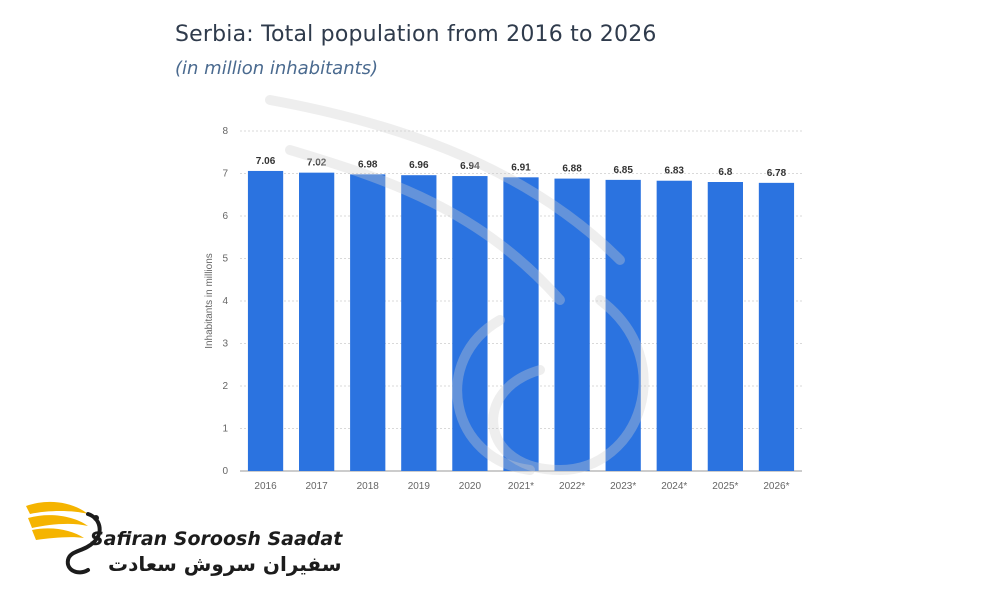  Describe the element at coordinates (725, 486) in the screenshot. I see `x-tick-label: 2025*` at that location.